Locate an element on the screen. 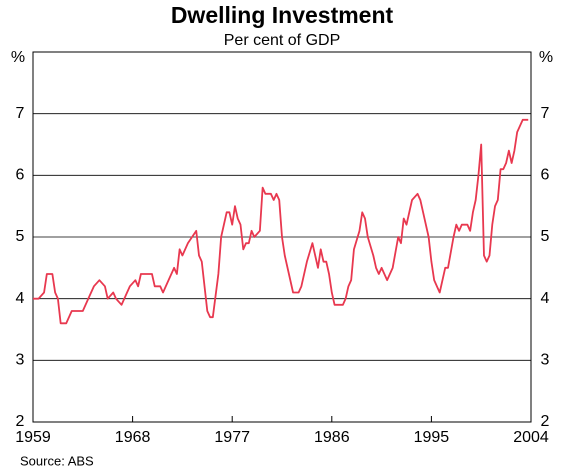 This screenshot has width=565, height=472. y2-tick-label: 3 is located at coordinates (545, 360).